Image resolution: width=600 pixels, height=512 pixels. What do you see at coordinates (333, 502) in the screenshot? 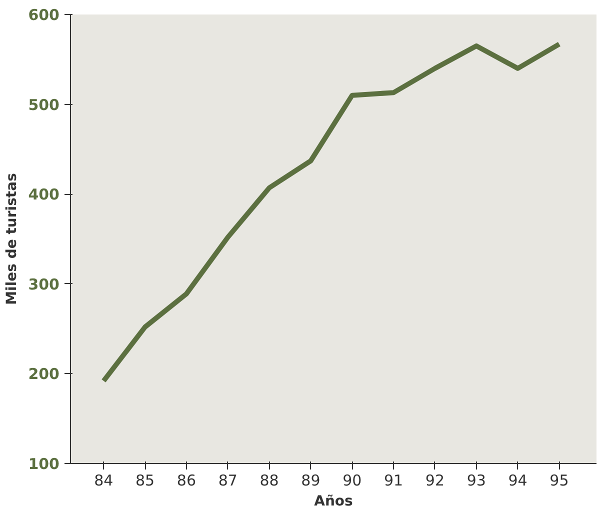
I see `x-axis-title: Años` at bounding box center [333, 502].